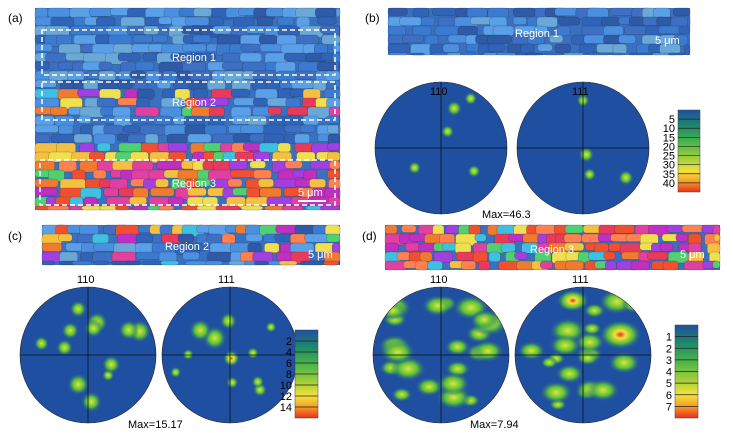 The height and width of the screenshot is (433, 733). What do you see at coordinates (669, 184) in the screenshot?
I see `colorbar-label: 40` at bounding box center [669, 184].